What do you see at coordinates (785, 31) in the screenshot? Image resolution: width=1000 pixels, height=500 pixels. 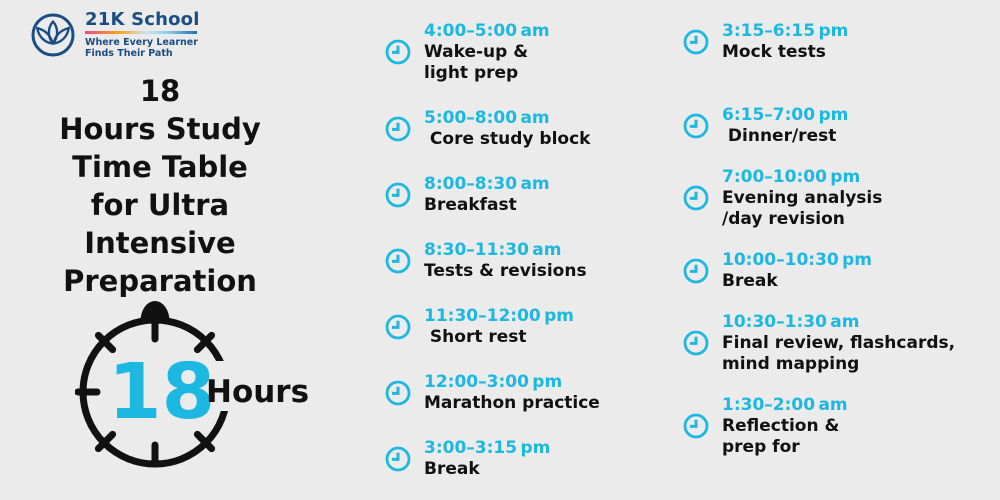 I see `schedule-time: 3:15–6:15 pm` at bounding box center [785, 31].